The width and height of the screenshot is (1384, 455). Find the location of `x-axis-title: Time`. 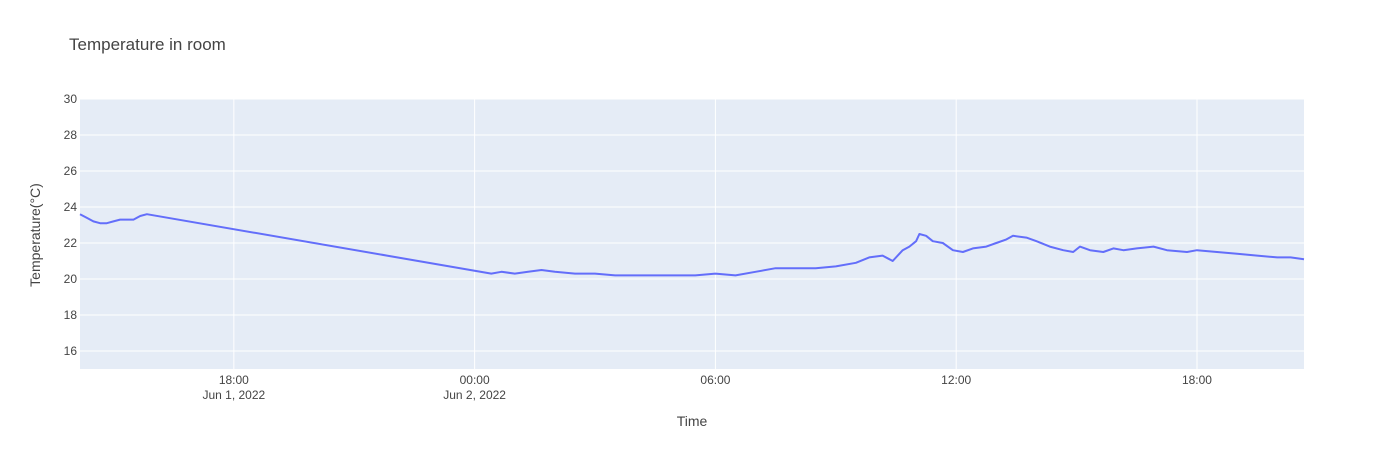

x-axis-title: Time is located at coordinates (692, 421).